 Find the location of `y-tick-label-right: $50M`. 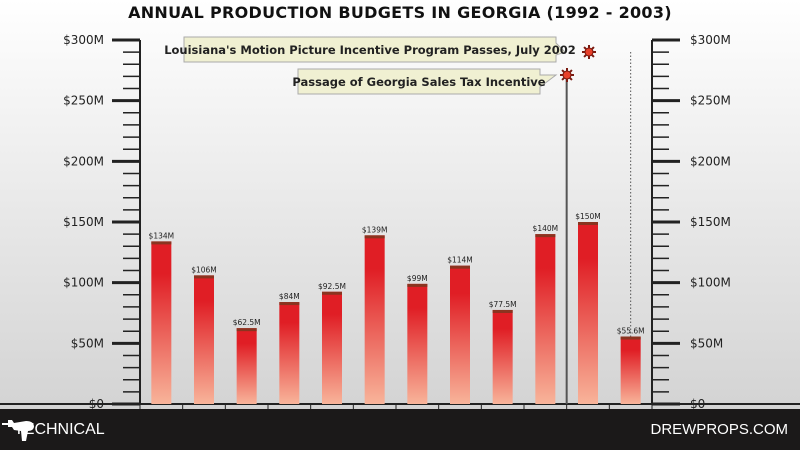

y-tick-label-right: $50M is located at coordinates (706, 343).